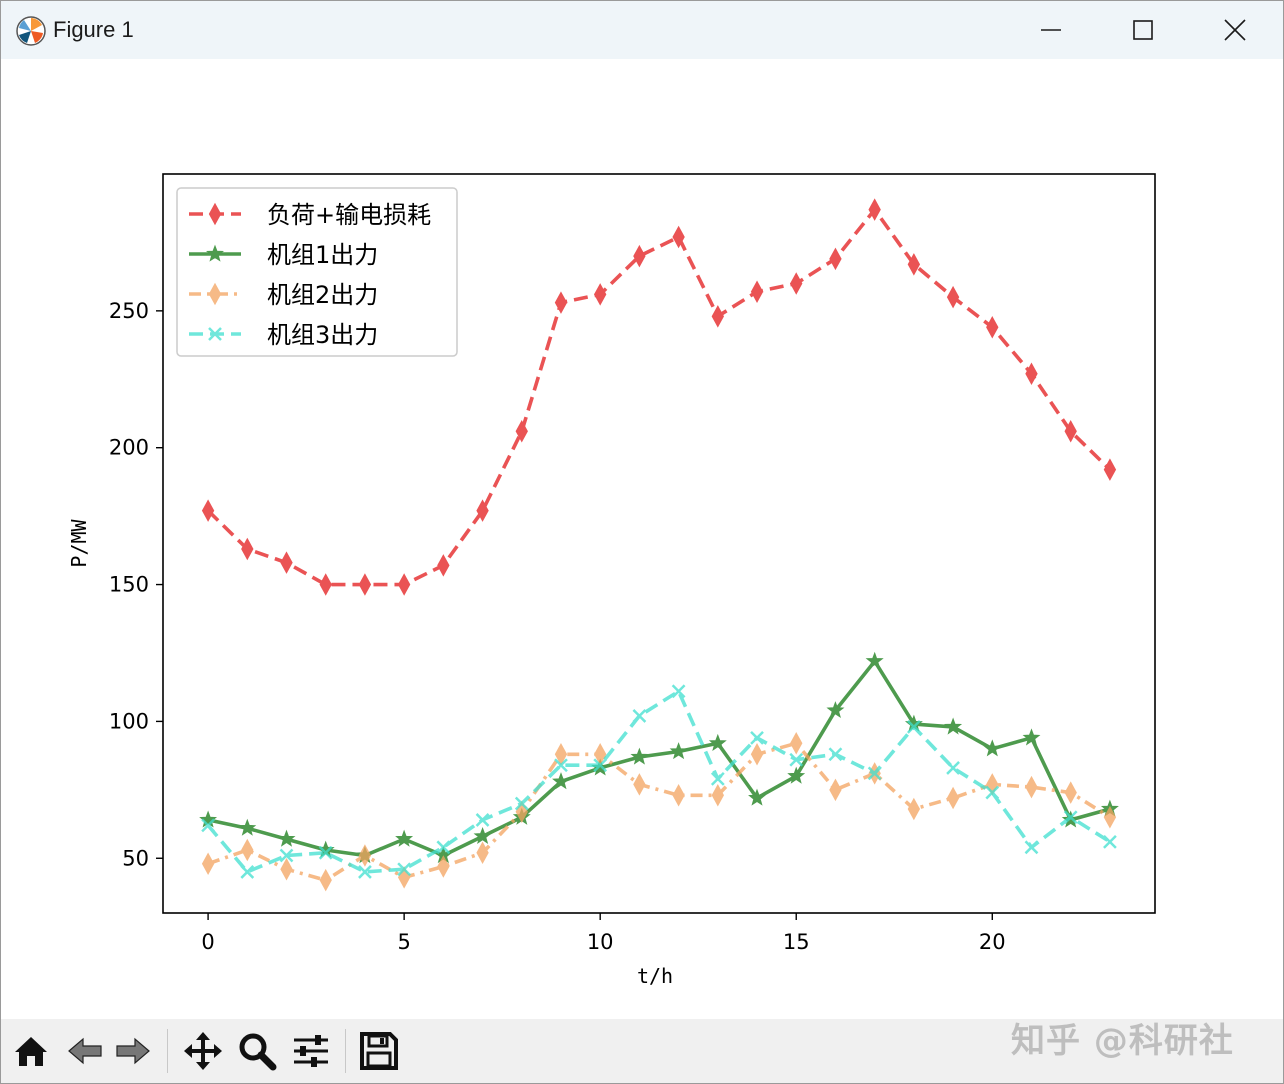  I want to click on zoom-button, so click(257, 1051).